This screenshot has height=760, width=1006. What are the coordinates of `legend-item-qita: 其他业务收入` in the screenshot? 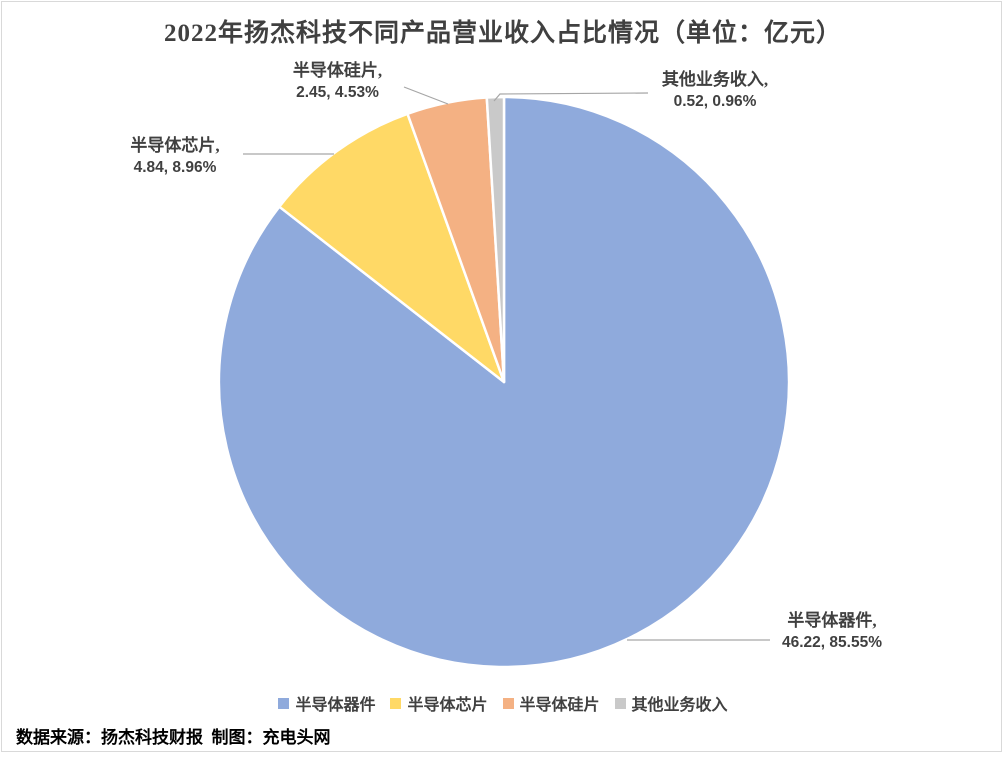 It's located at (671, 703).